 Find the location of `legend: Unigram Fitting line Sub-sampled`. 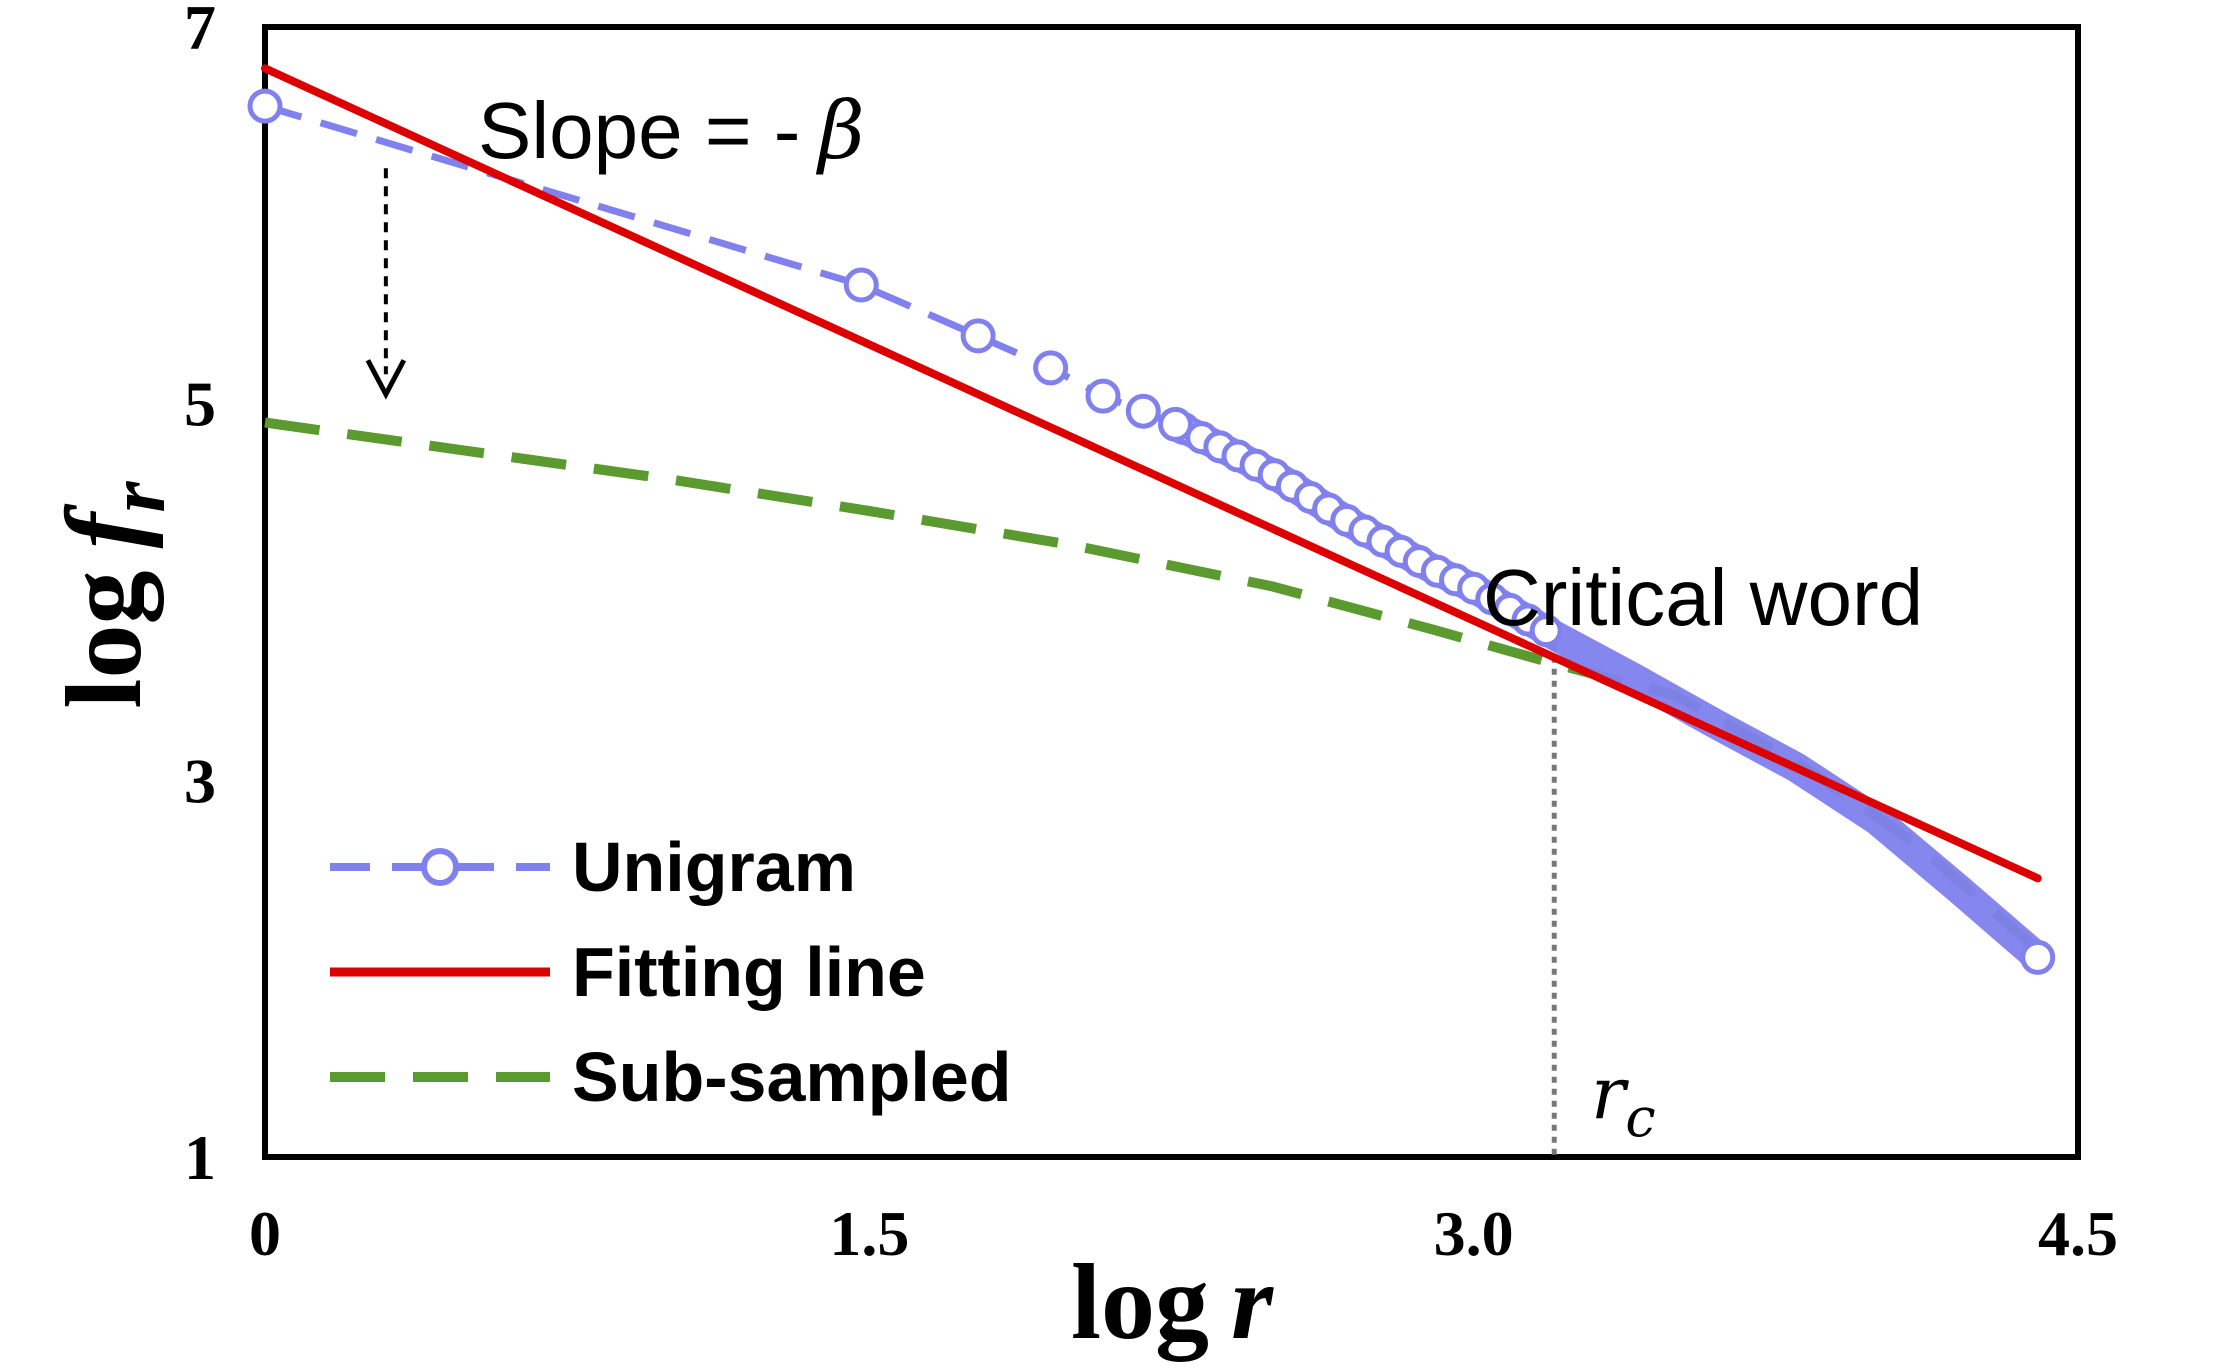

legend: Unigram Fitting line Sub-sampled is located at coordinates (671, 972).